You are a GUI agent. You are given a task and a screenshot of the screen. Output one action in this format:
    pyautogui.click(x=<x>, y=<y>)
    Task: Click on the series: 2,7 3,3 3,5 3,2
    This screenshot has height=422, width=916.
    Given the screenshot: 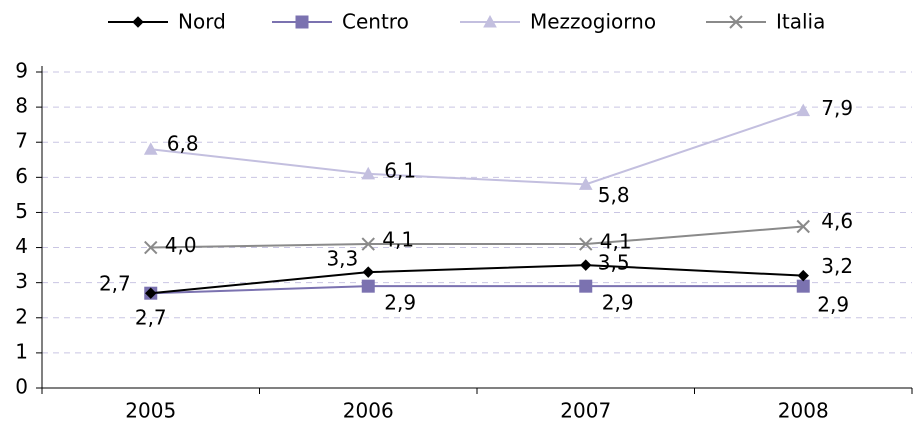 What is the action you would take?
    pyautogui.click(x=476, y=273)
    